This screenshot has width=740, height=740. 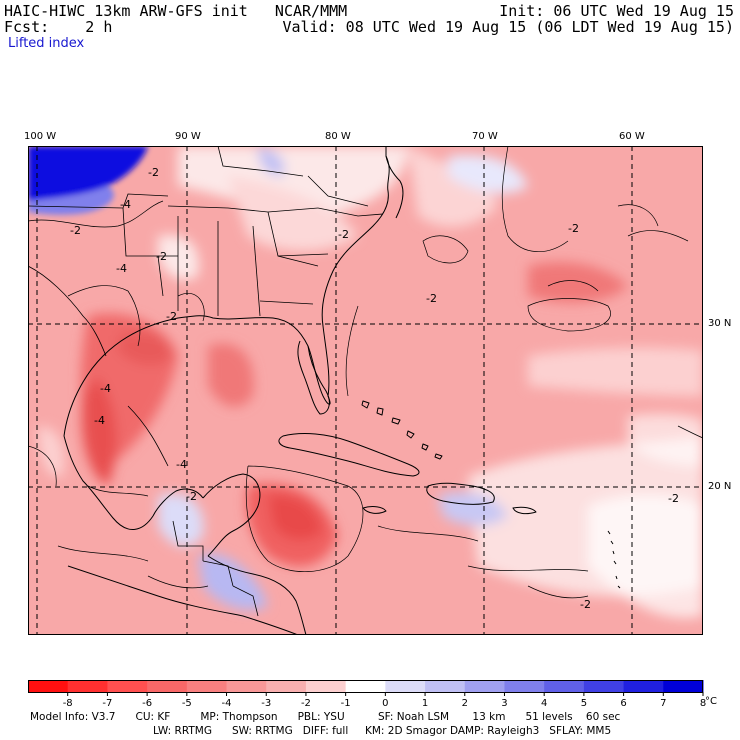 I want to click on field-name: Lifted index, so click(x=46, y=43).